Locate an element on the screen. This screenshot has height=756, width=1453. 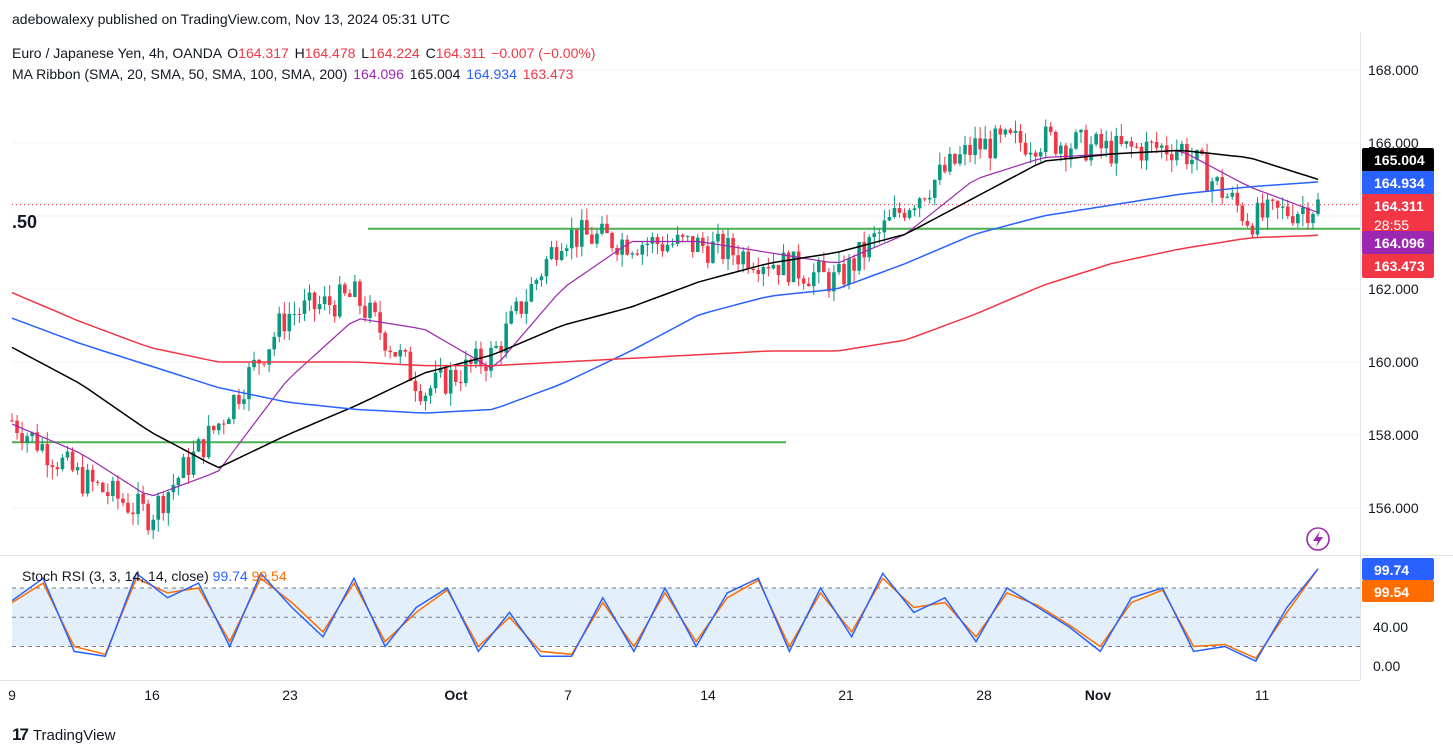
badge-stoch-d is located at coordinates (1398, 591).